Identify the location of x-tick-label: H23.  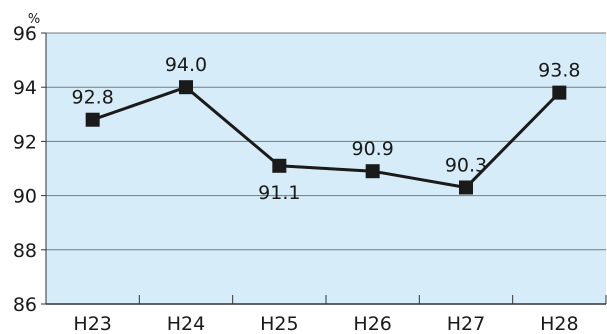
(92, 323).